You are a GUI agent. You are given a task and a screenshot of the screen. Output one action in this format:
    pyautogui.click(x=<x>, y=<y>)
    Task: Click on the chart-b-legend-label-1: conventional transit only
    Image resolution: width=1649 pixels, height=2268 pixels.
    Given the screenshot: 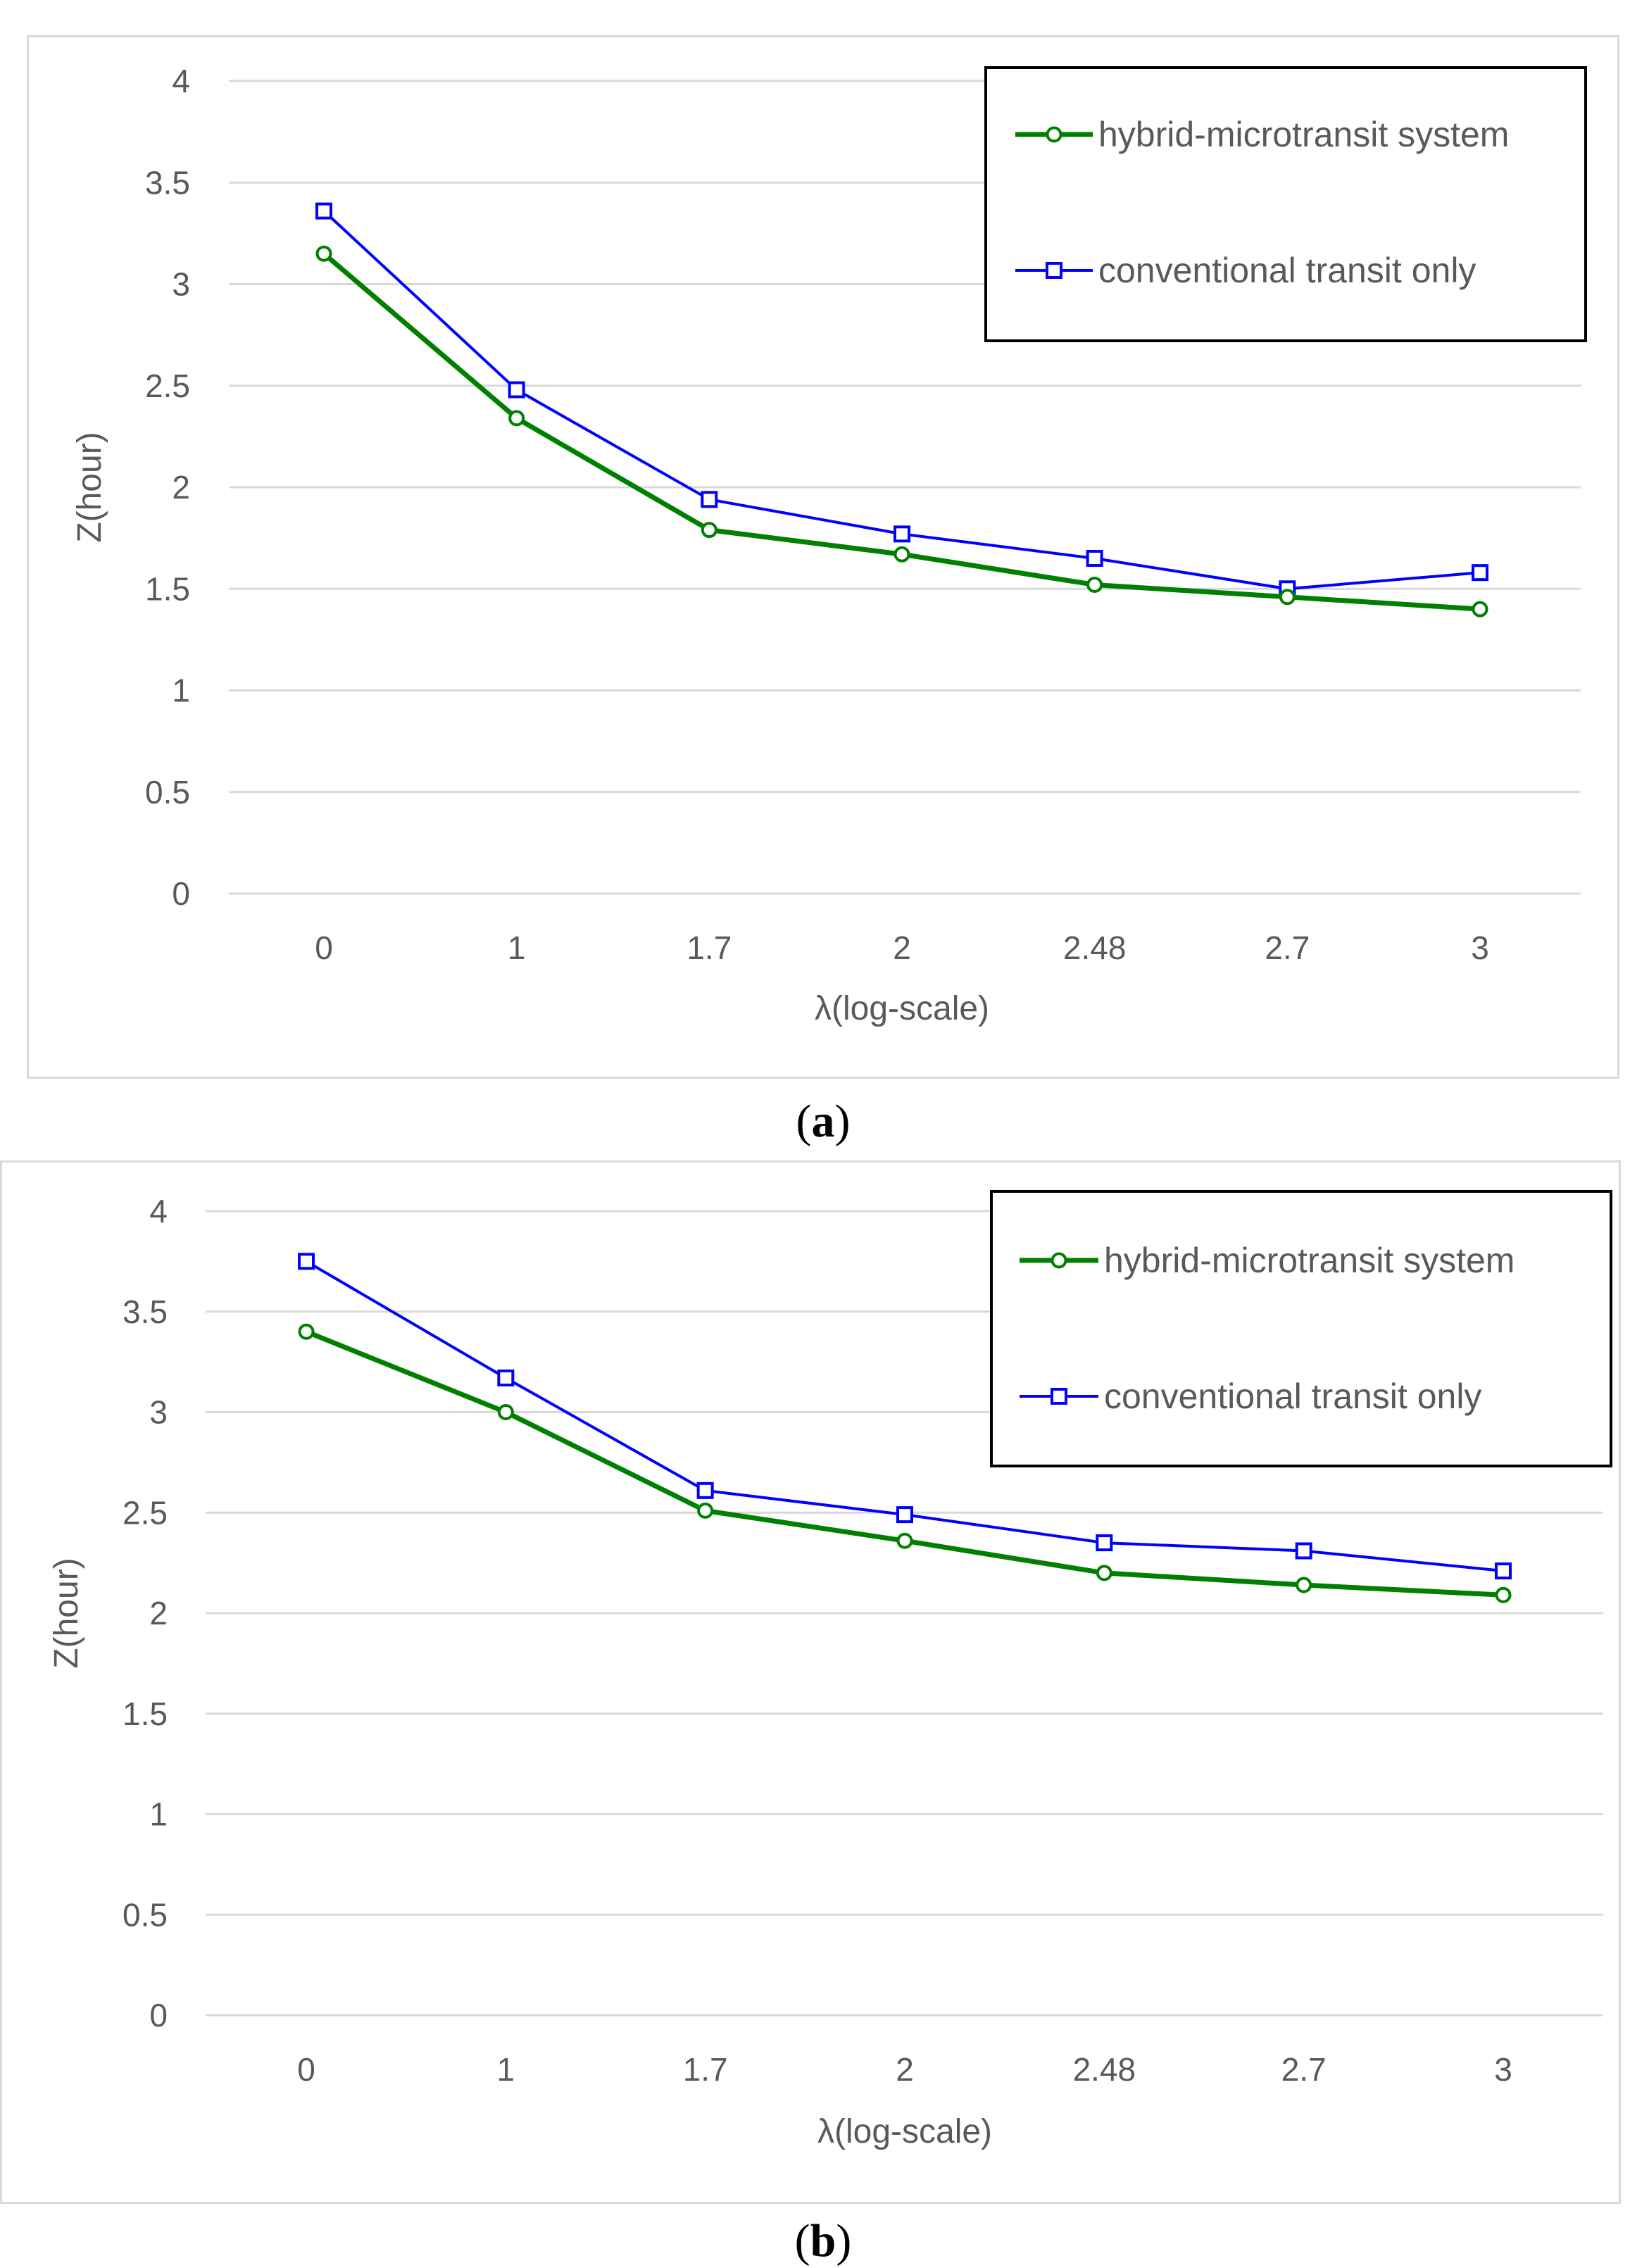 What is the action you would take?
    pyautogui.click(x=1292, y=1396)
    